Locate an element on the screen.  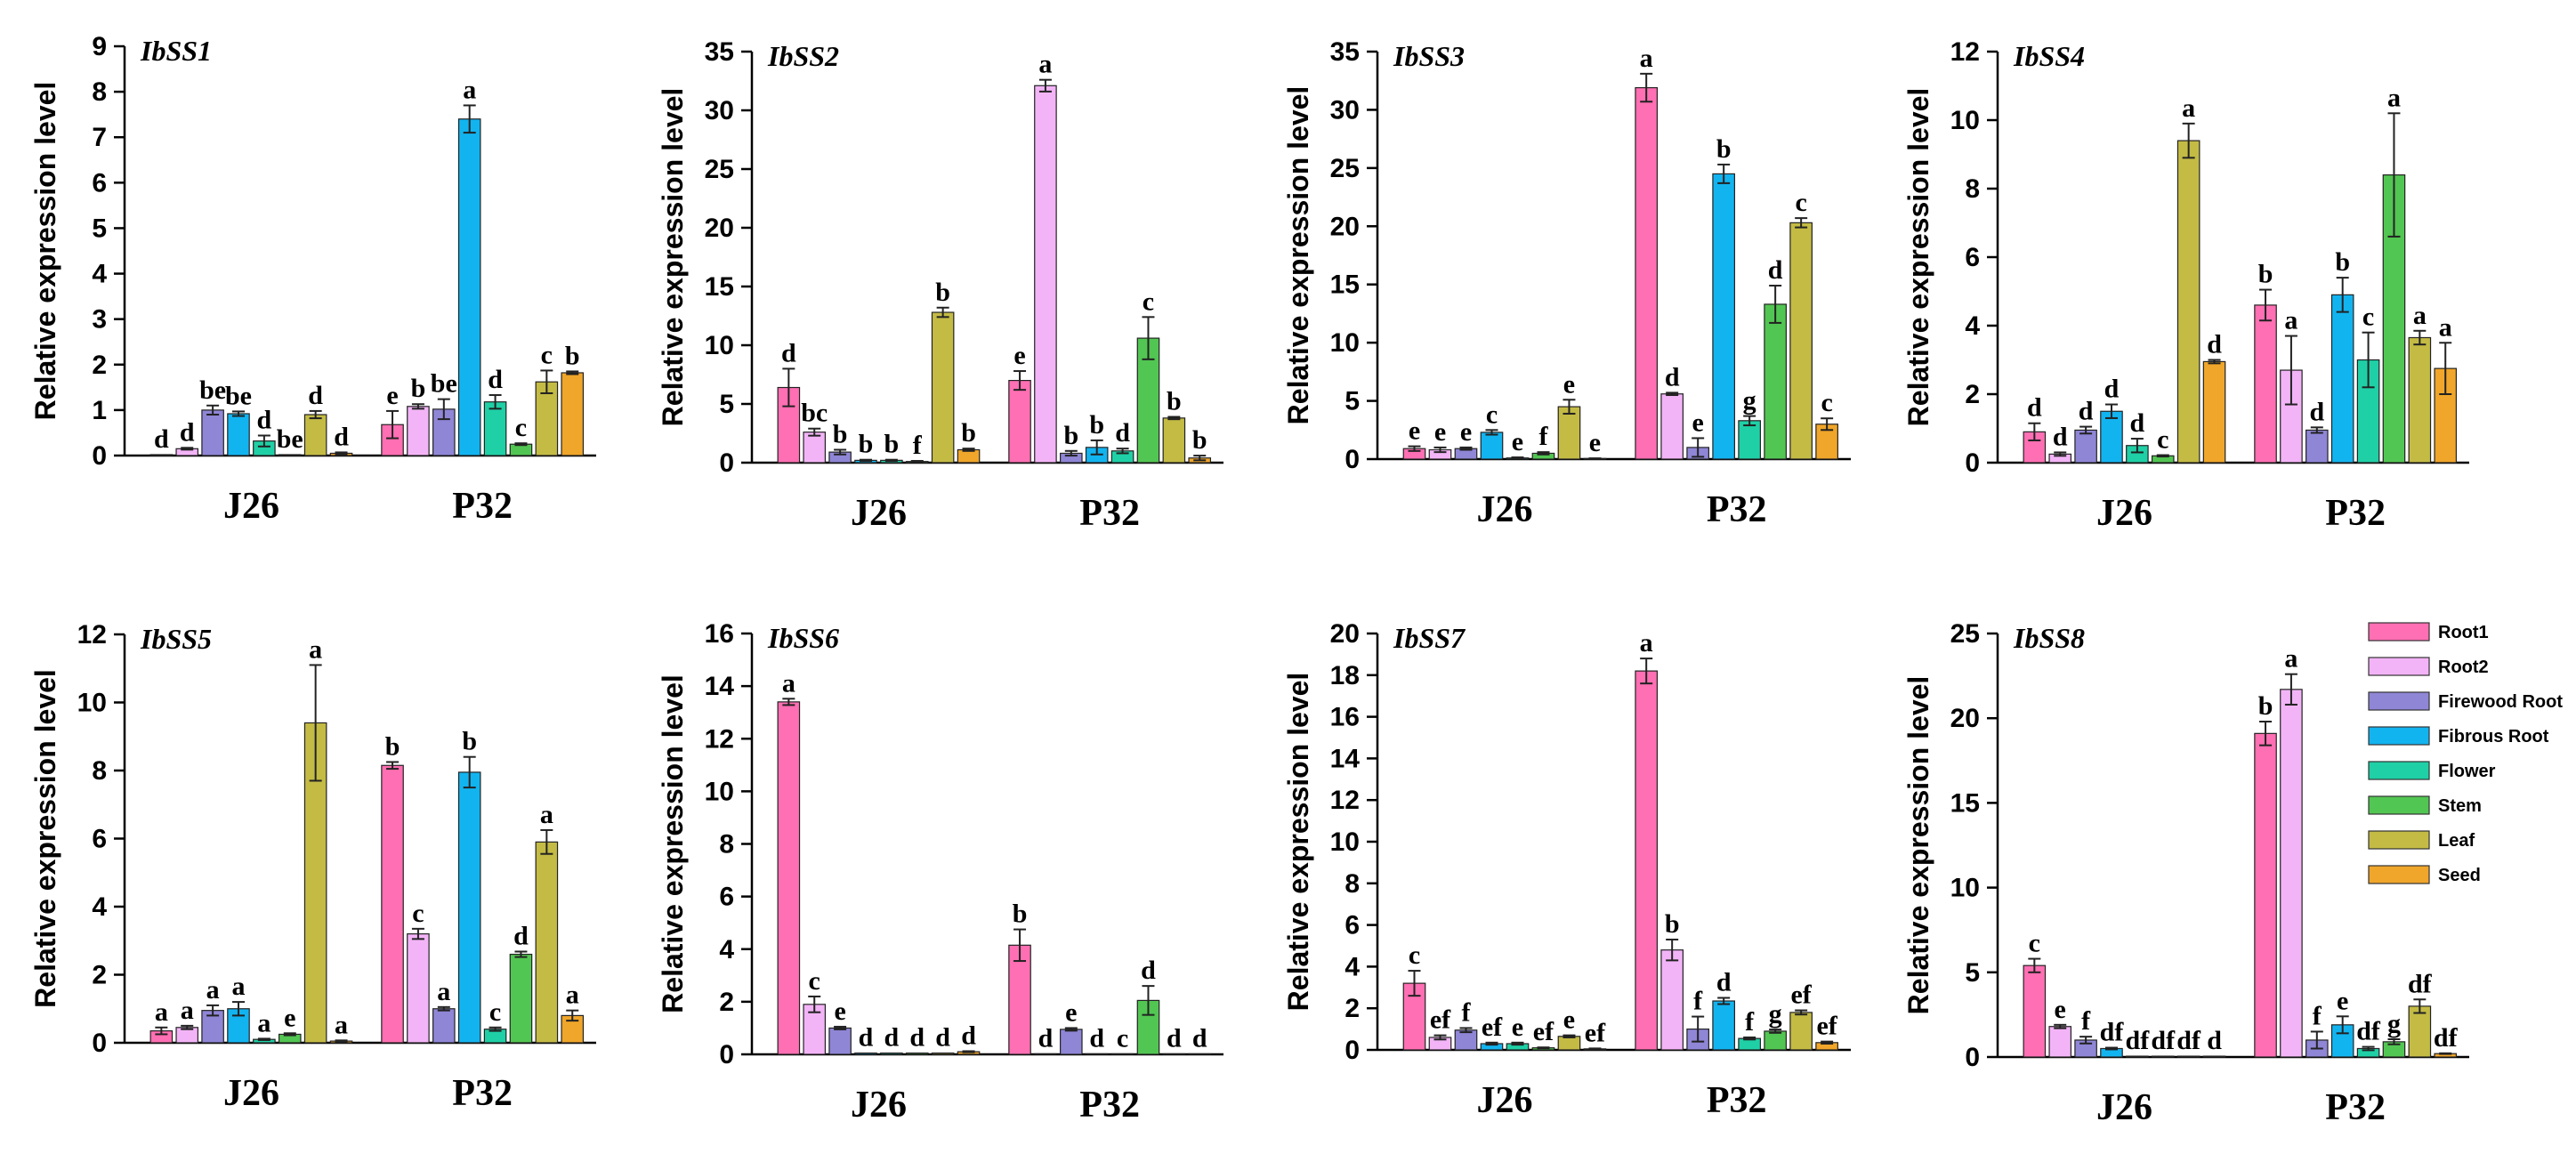
y-tick-label: 3 is located at coordinates (99, 320).